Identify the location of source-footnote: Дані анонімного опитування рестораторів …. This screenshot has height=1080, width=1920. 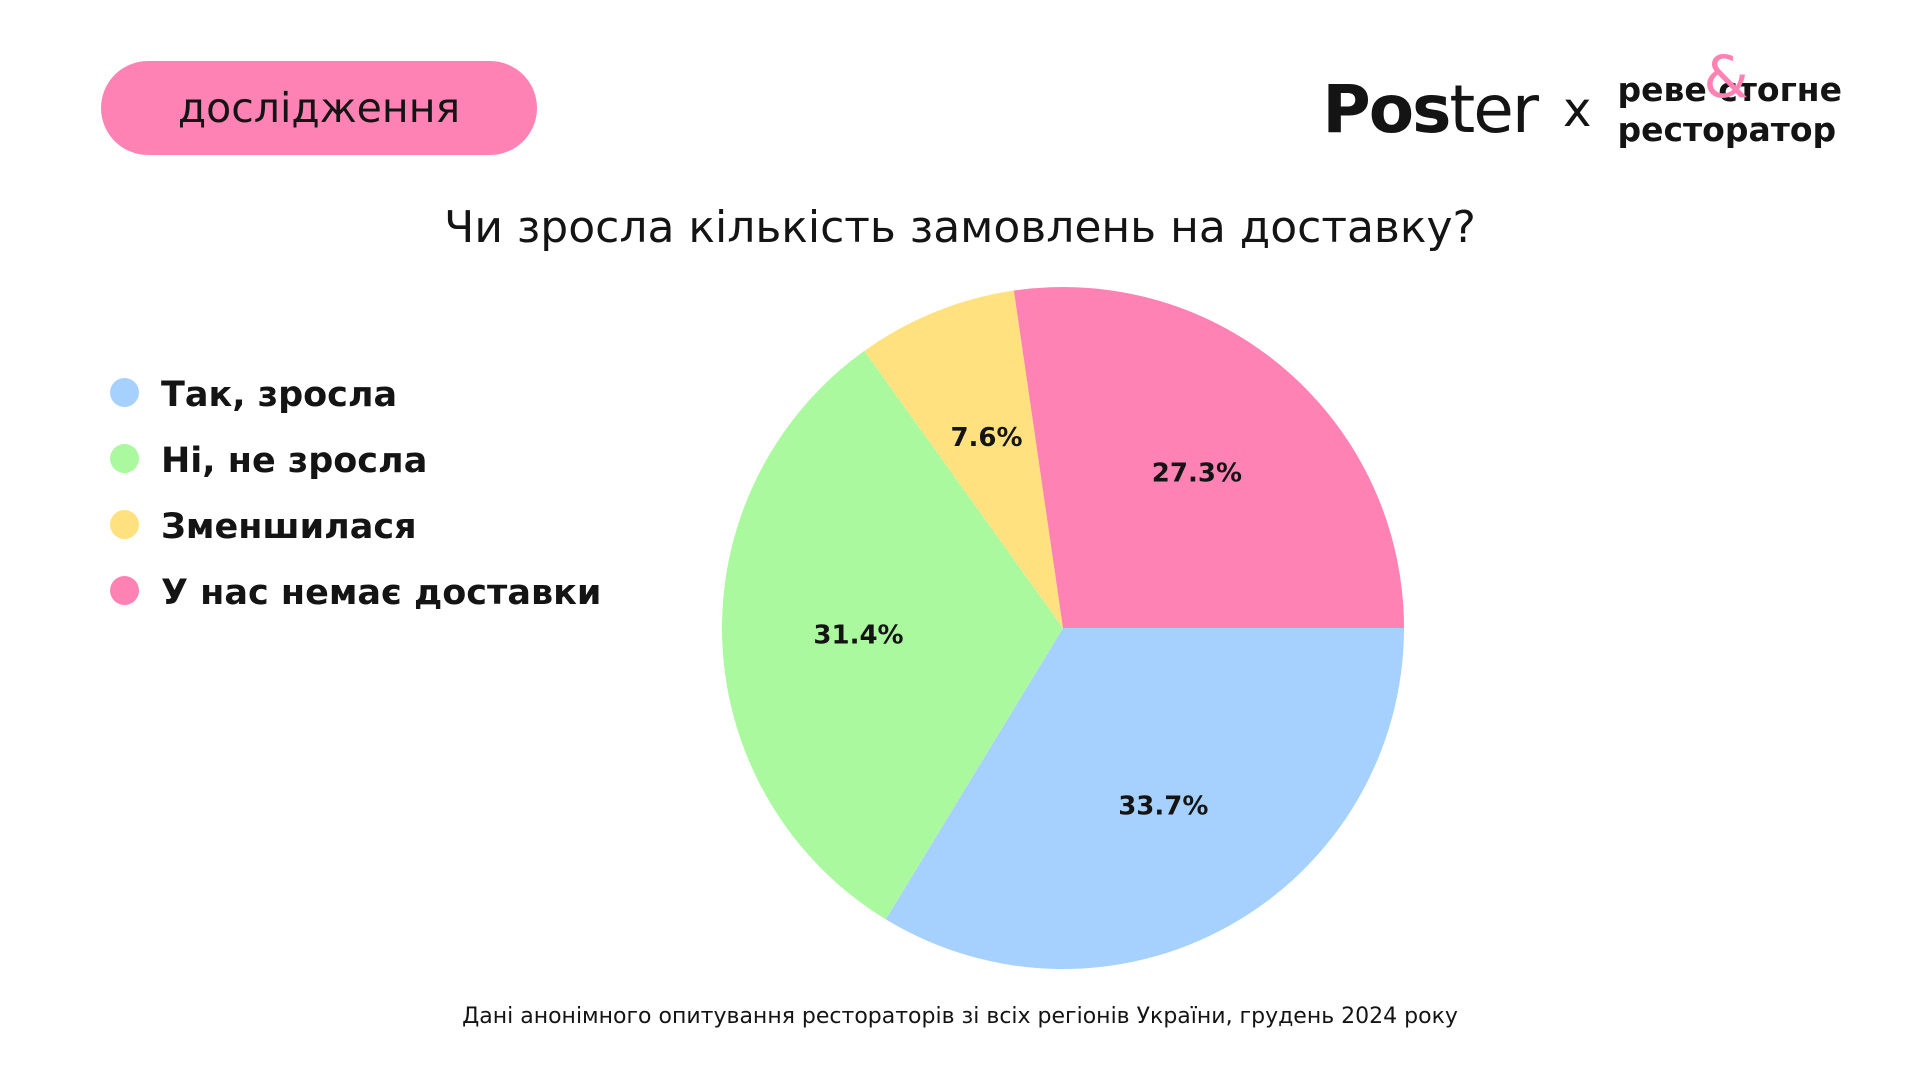
(960, 1016).